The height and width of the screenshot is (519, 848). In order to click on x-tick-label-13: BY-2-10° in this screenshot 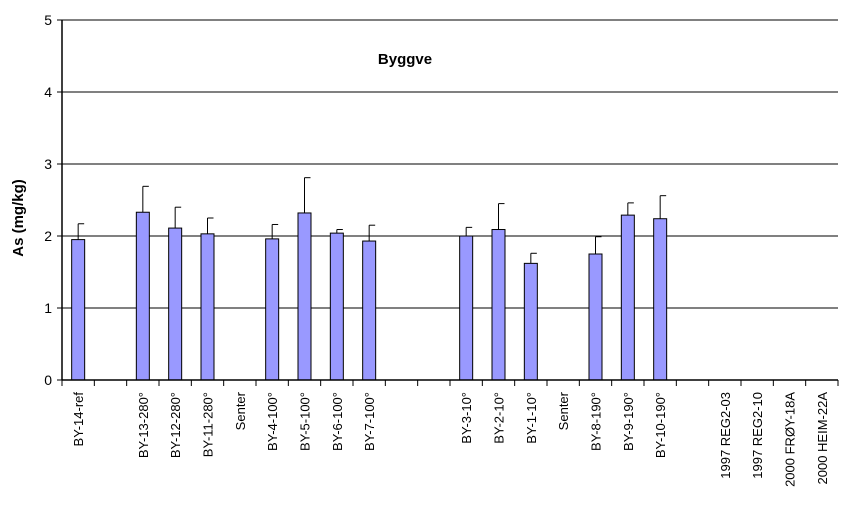, I will do `click(499, 418)`.